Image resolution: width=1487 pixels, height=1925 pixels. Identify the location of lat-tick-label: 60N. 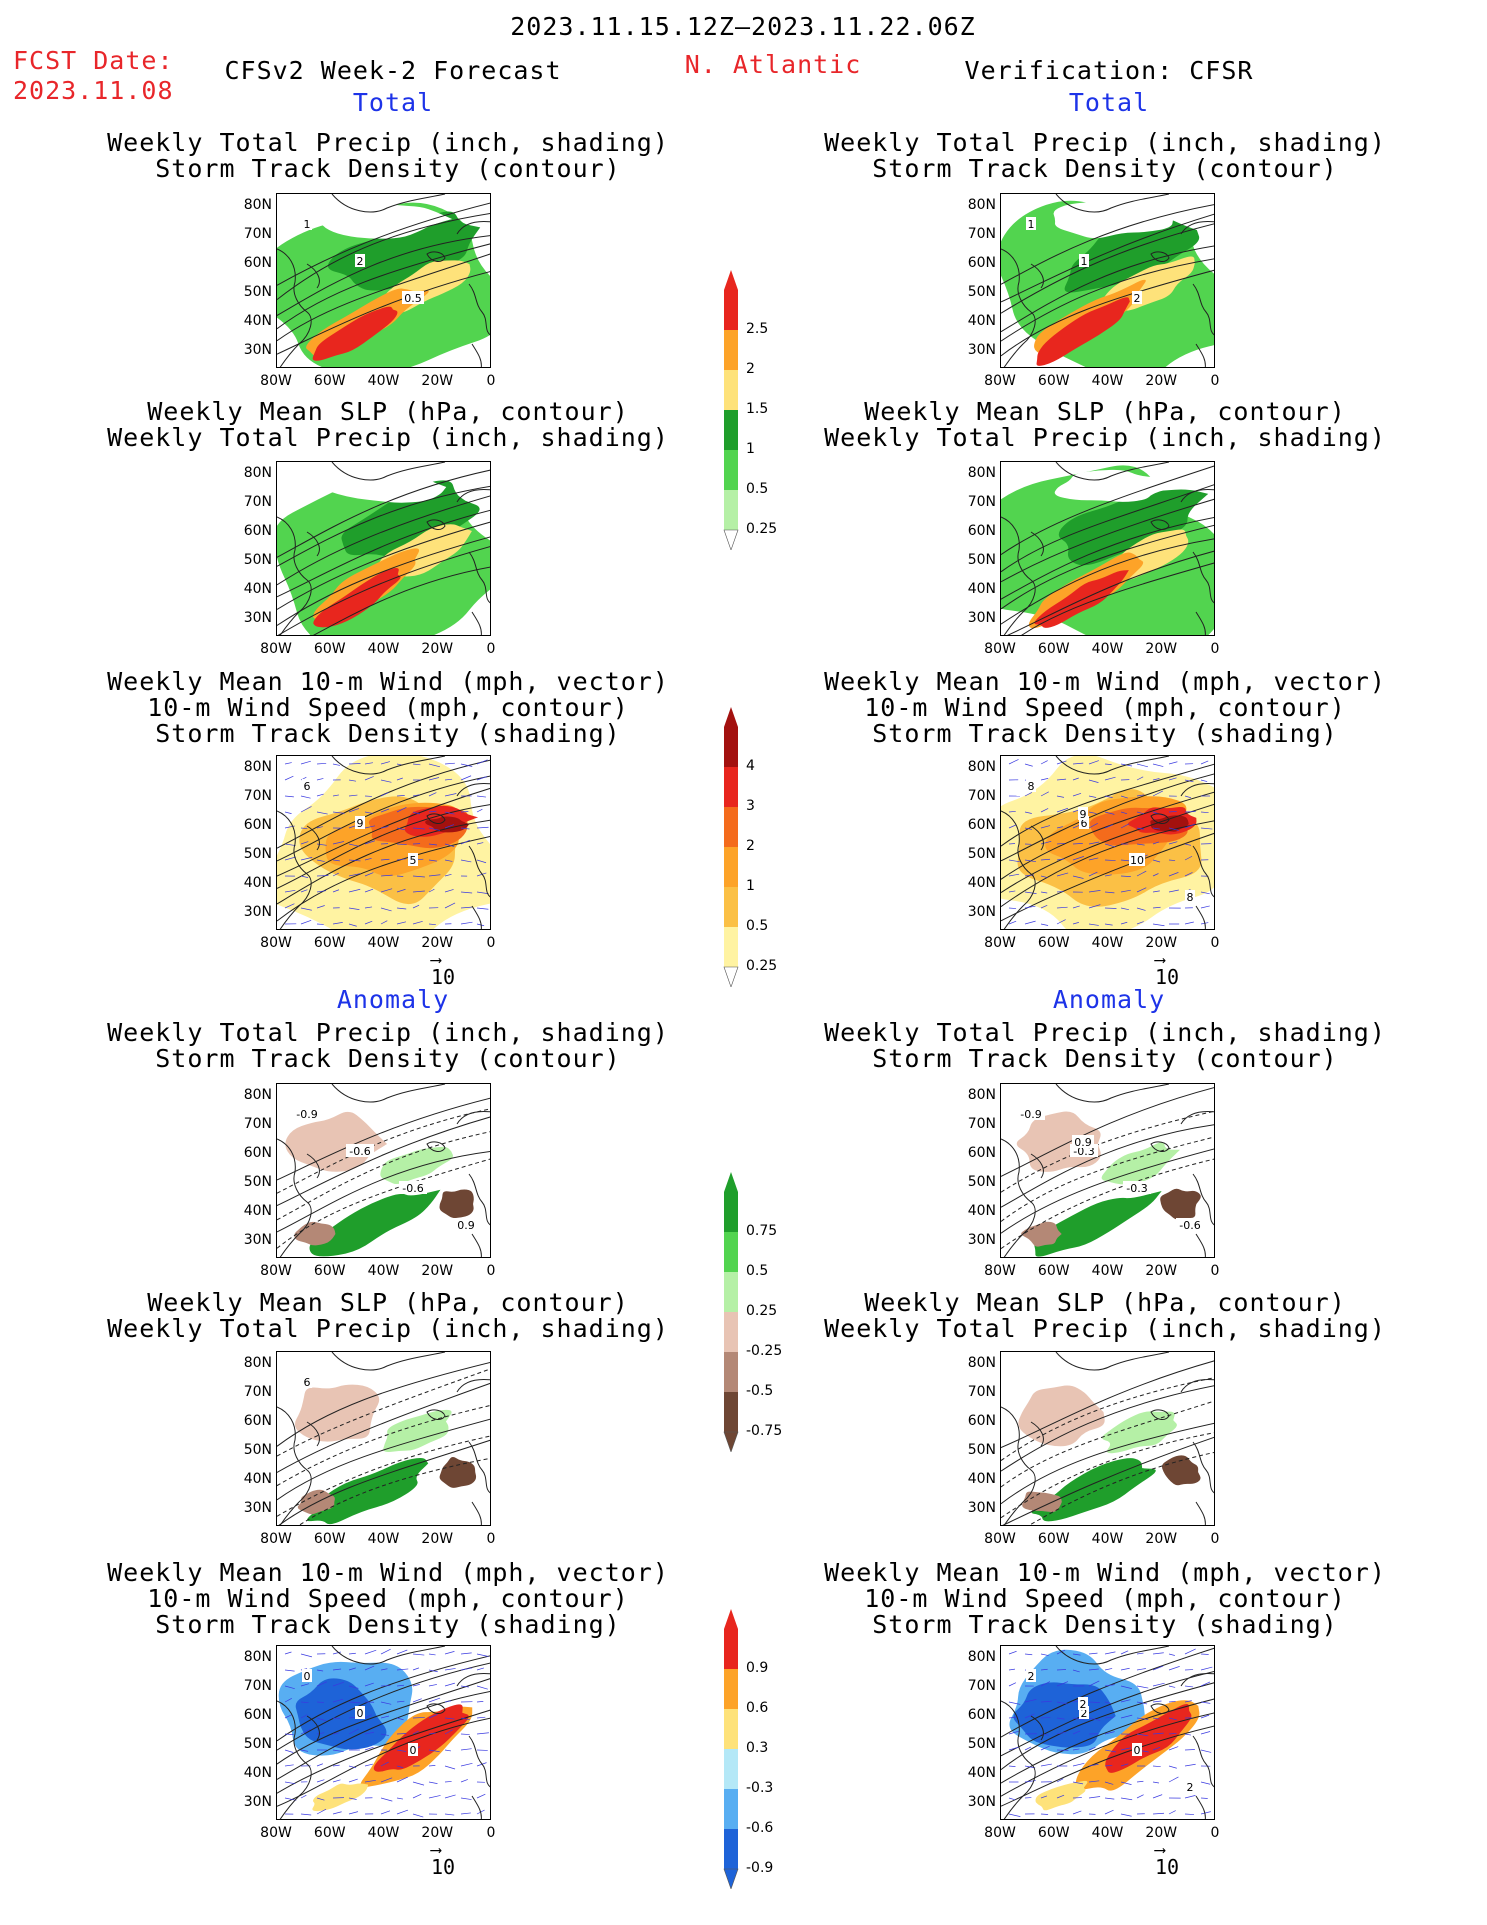
(257, 1421).